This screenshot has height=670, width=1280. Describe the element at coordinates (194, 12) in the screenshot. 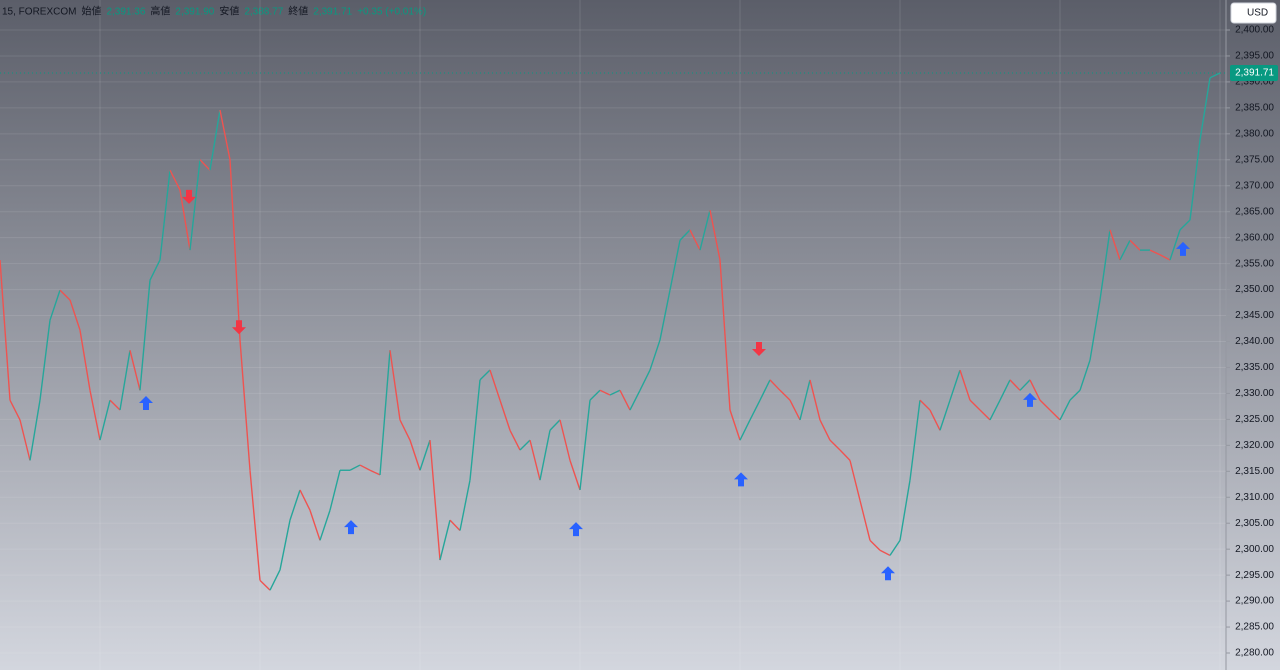

I see `header-text: 2,391.90` at that location.